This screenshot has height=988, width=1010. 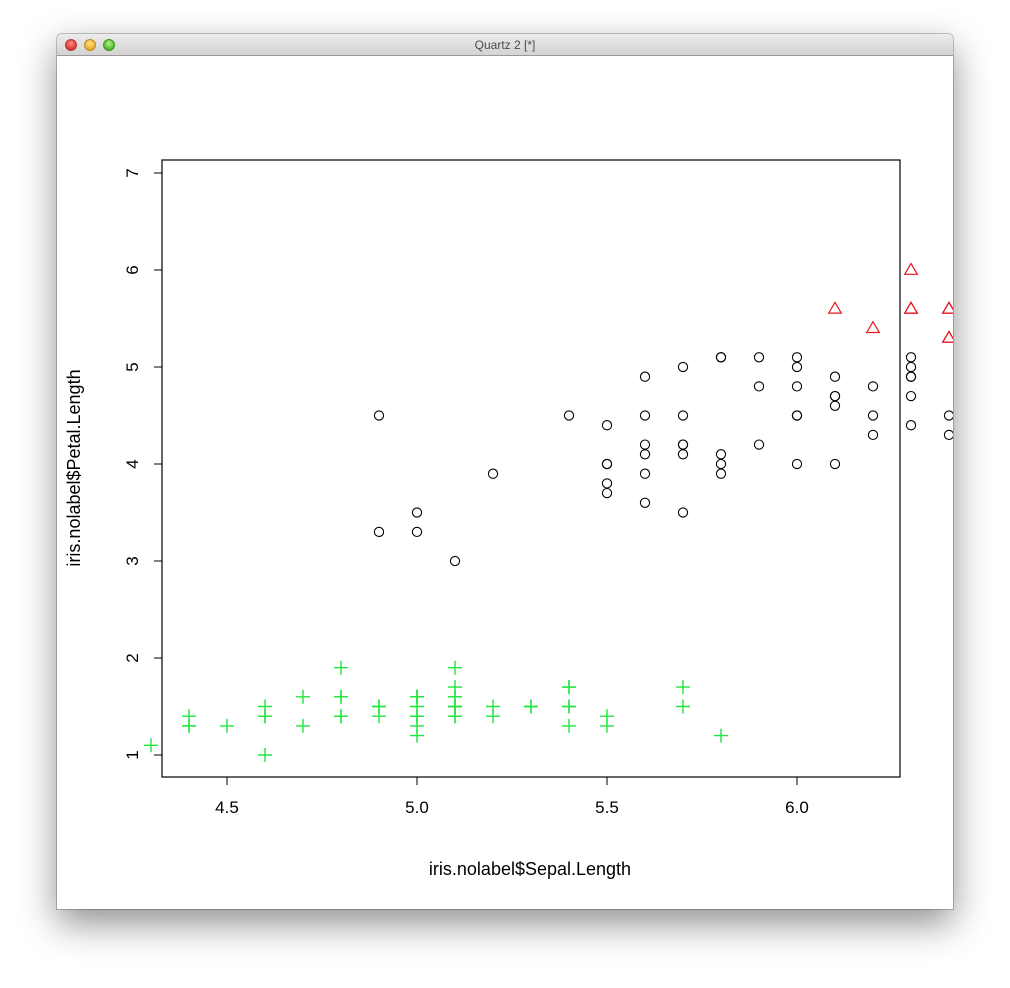 I want to click on x-axis: 4.55.05.56.06.57.07.58.0, so click(x=512, y=797).